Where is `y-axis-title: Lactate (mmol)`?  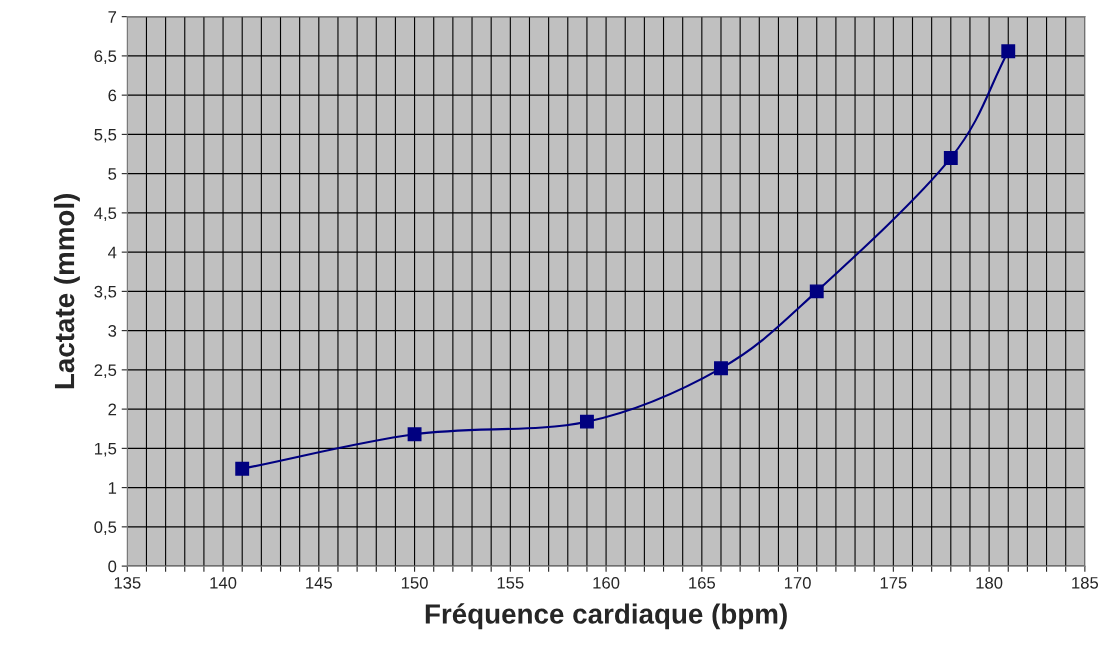 y-axis-title: Lactate (mmol) is located at coordinates (66, 291).